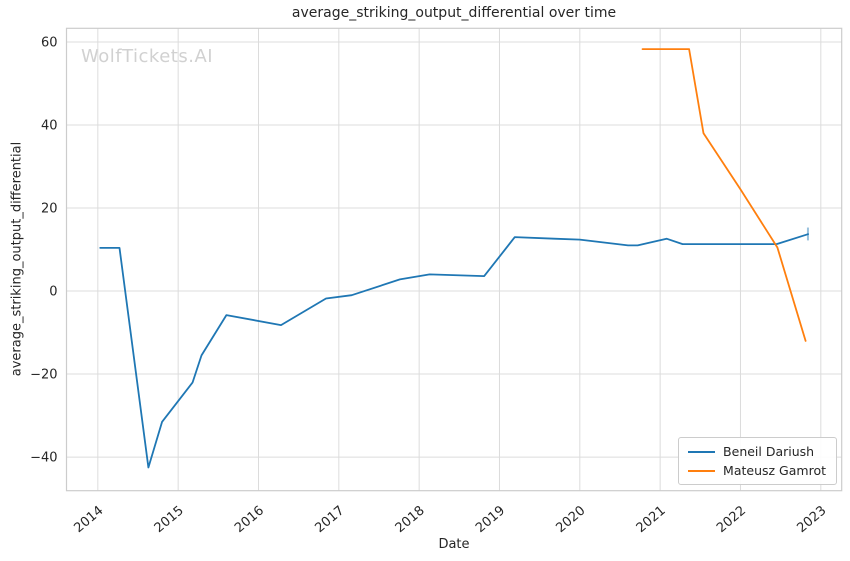  What do you see at coordinates (769, 451) in the screenshot?
I see `legend-label: Beneil Dariush` at bounding box center [769, 451].